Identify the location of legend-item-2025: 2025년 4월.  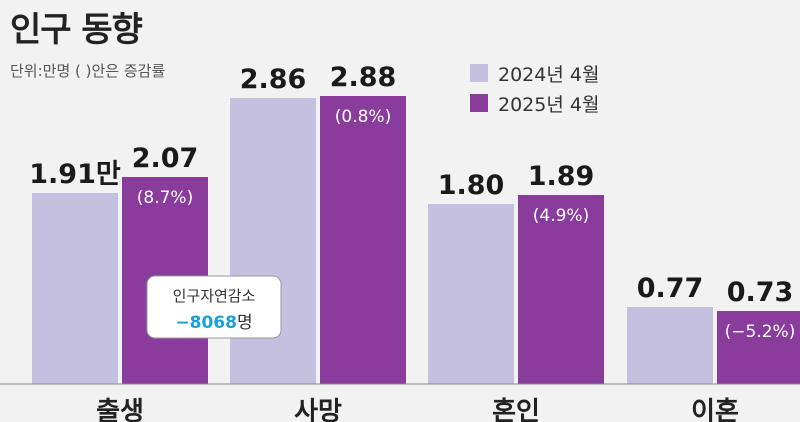
(534, 103).